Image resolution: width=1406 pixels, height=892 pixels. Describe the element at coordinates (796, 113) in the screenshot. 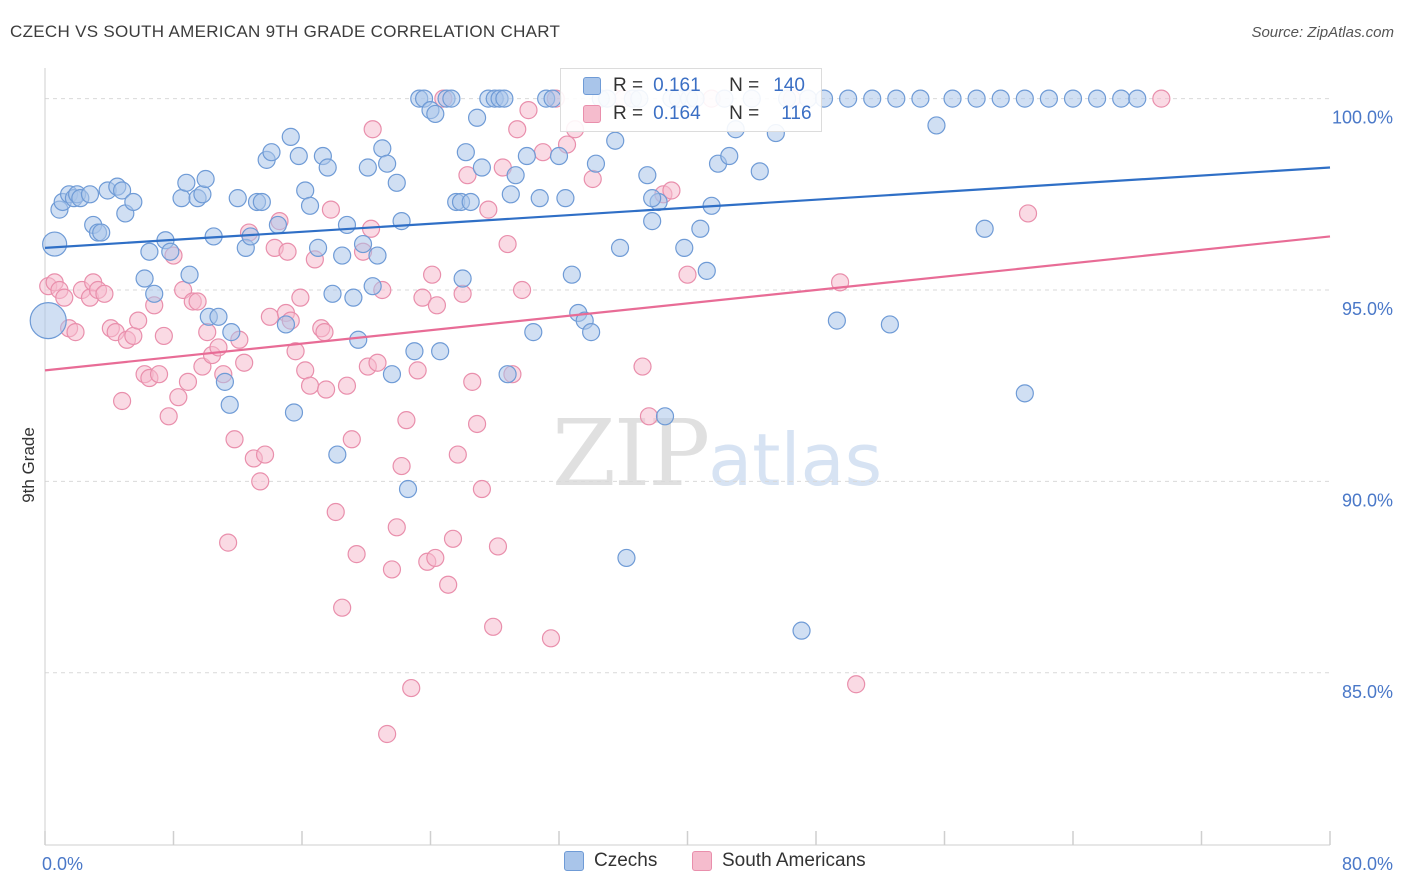

I see `south-americans-n-value: 116` at that location.